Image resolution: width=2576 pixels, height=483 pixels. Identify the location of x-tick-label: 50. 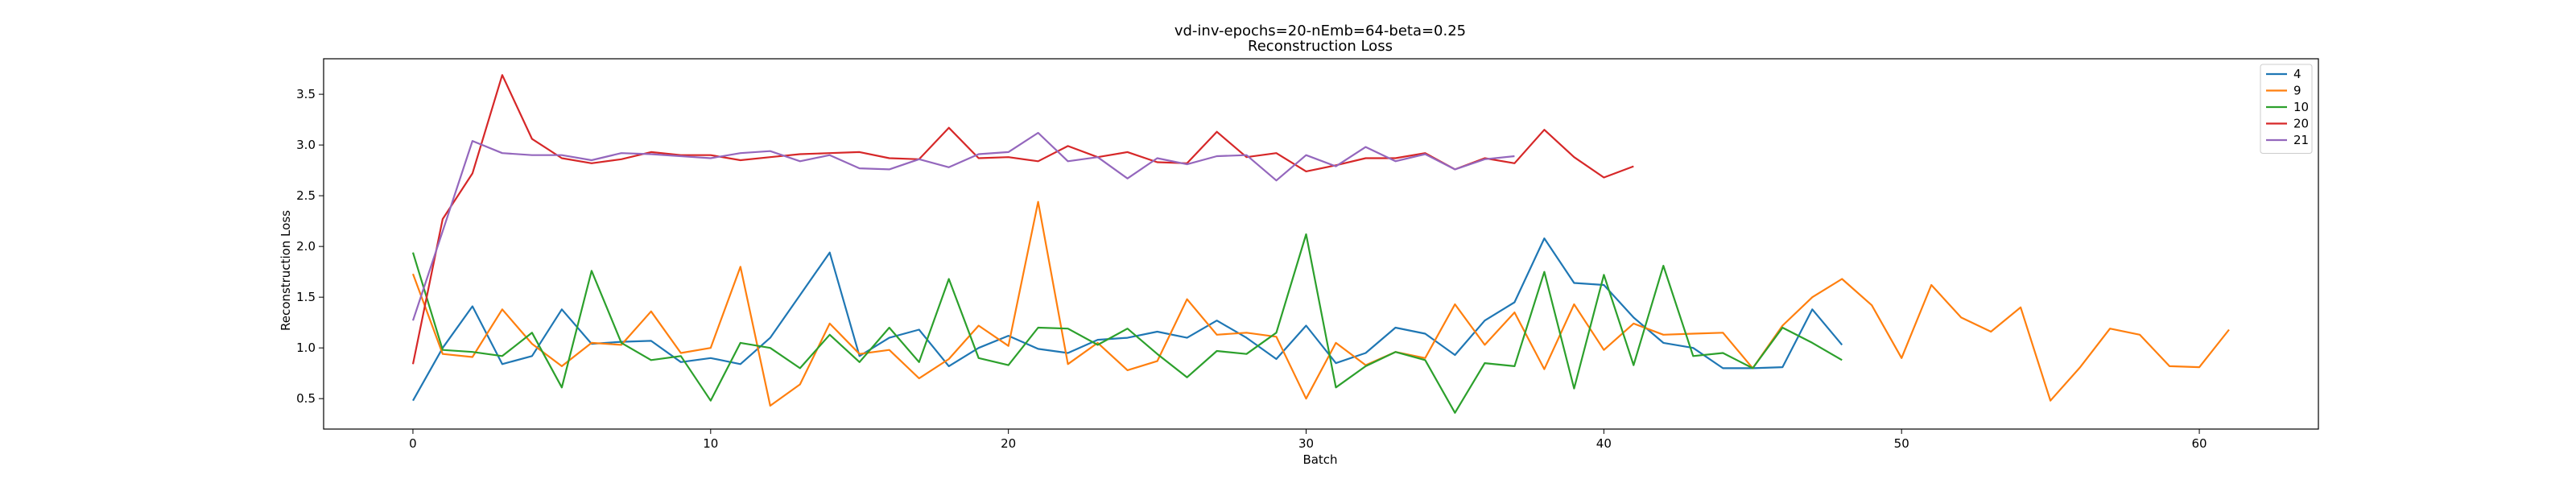
(1901, 443).